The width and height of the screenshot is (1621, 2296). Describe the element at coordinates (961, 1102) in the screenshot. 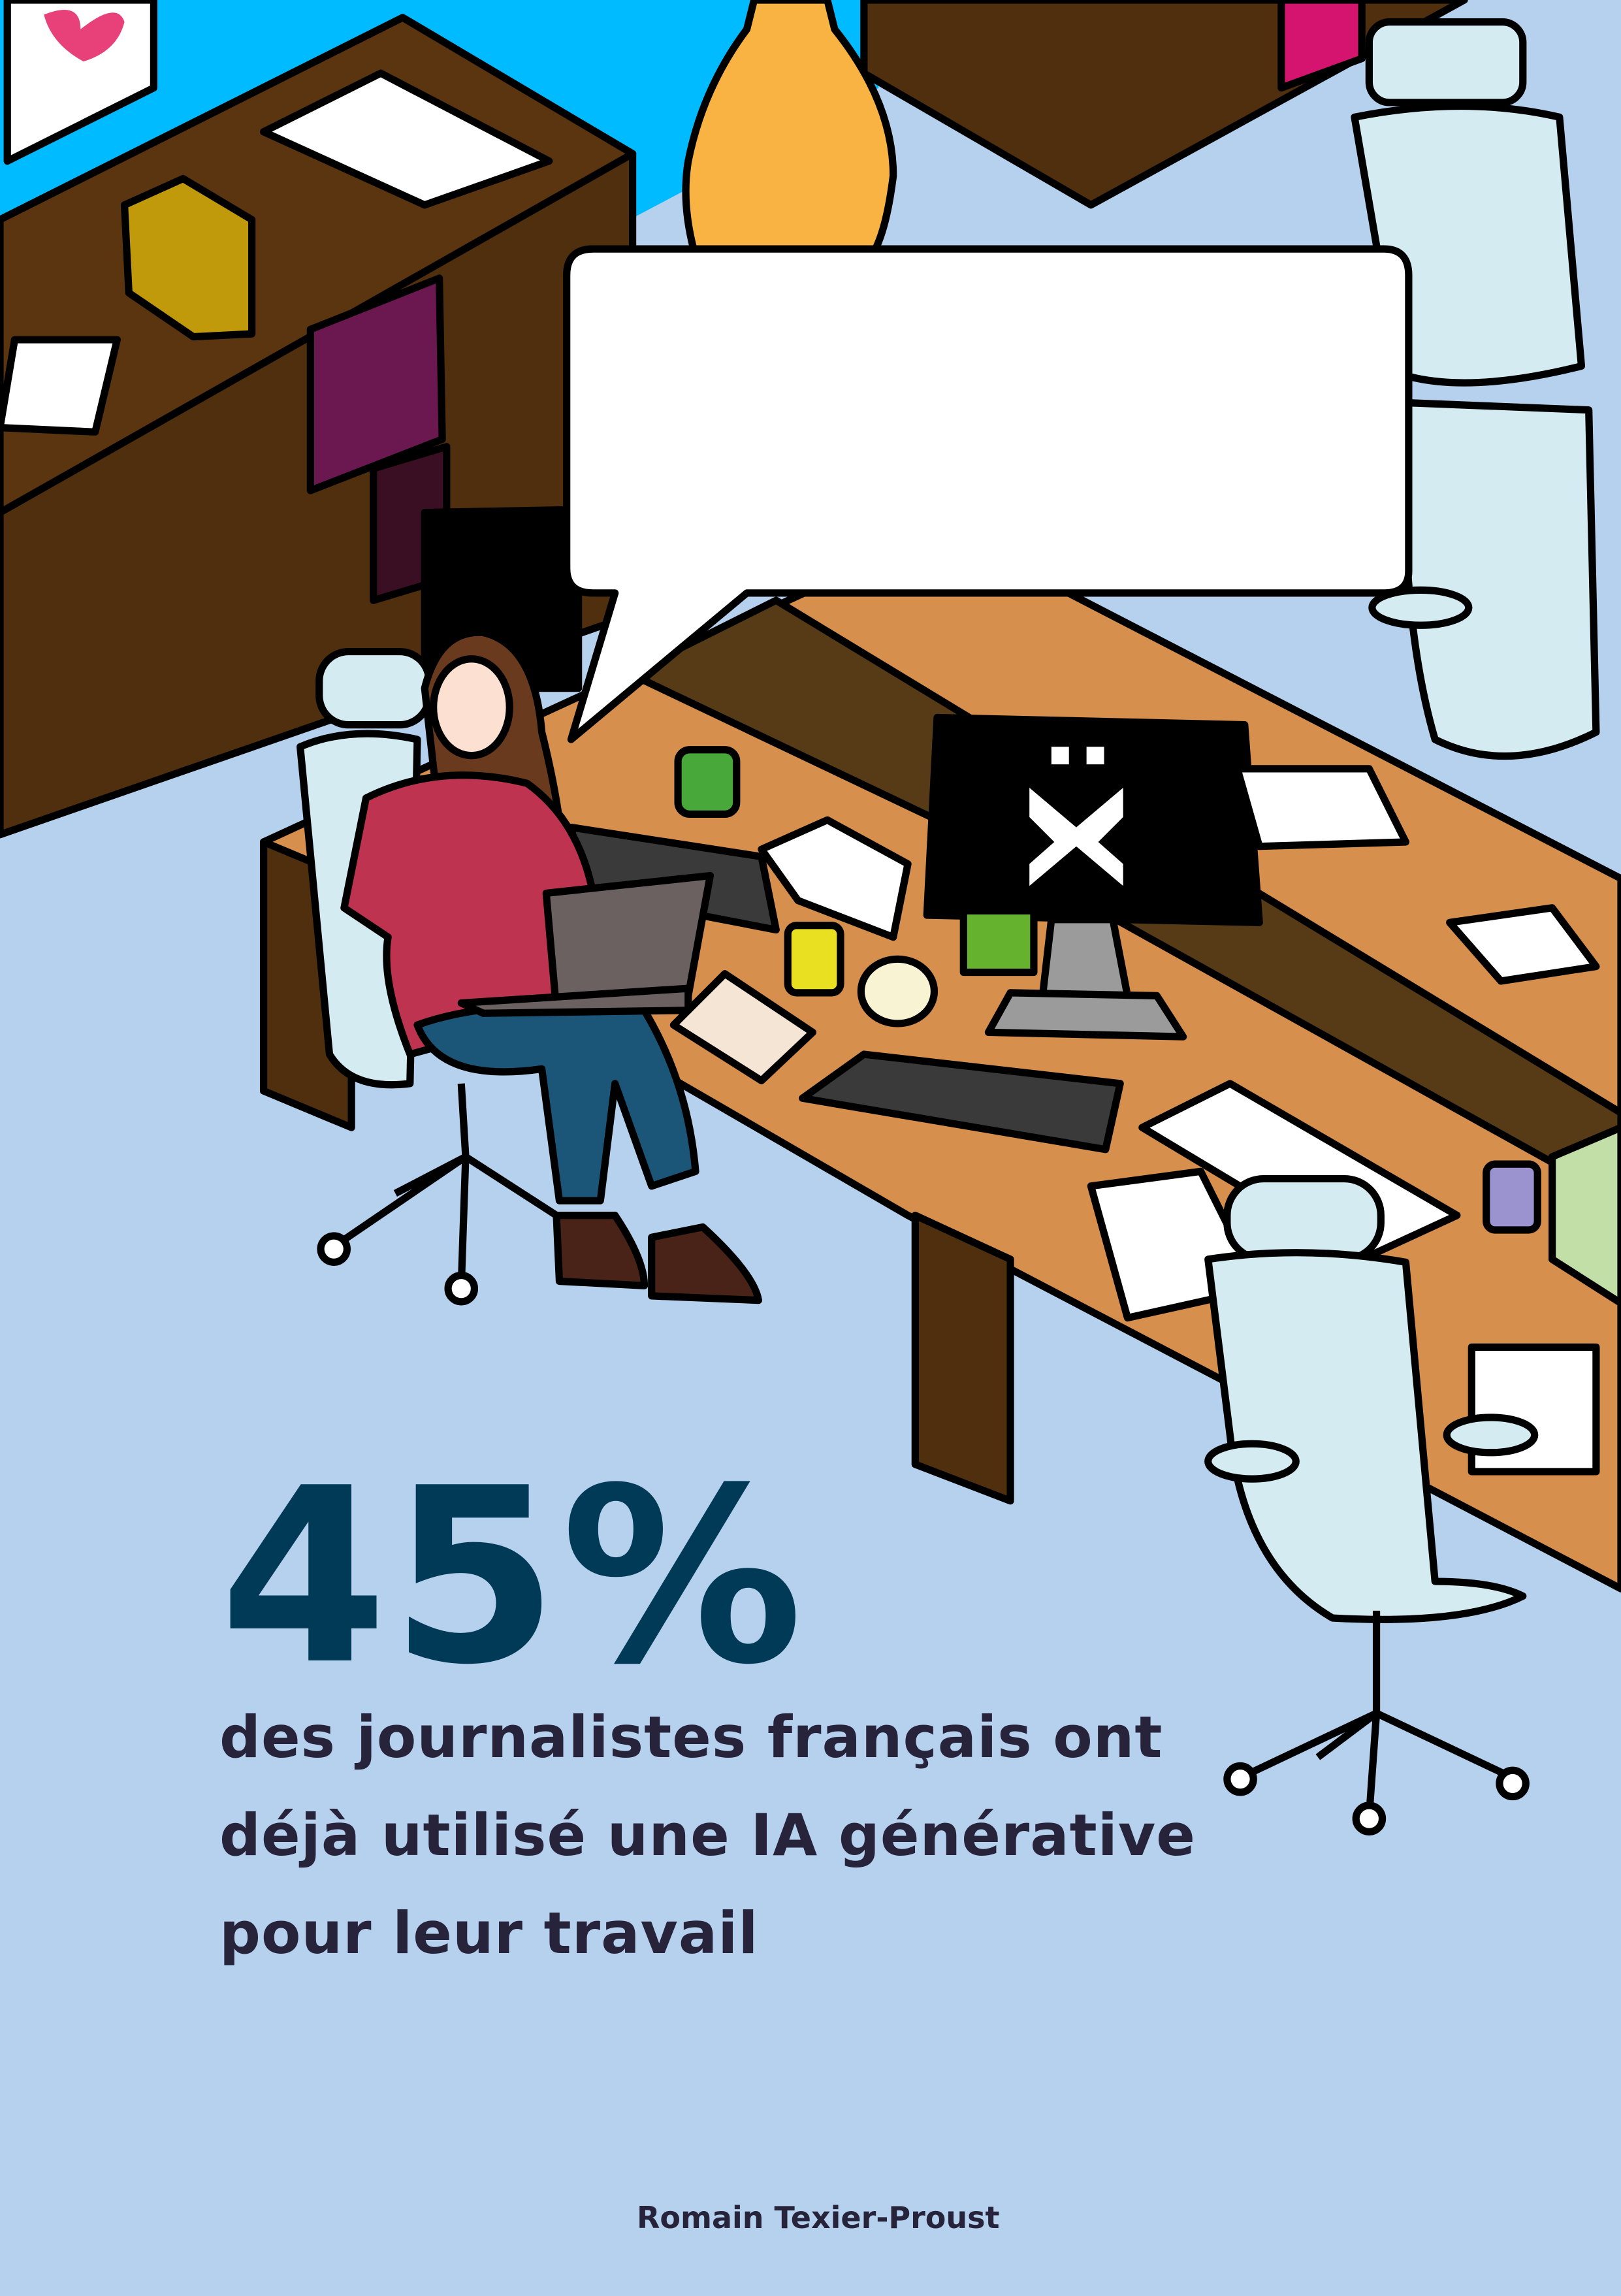

I see `keyboard` at that location.